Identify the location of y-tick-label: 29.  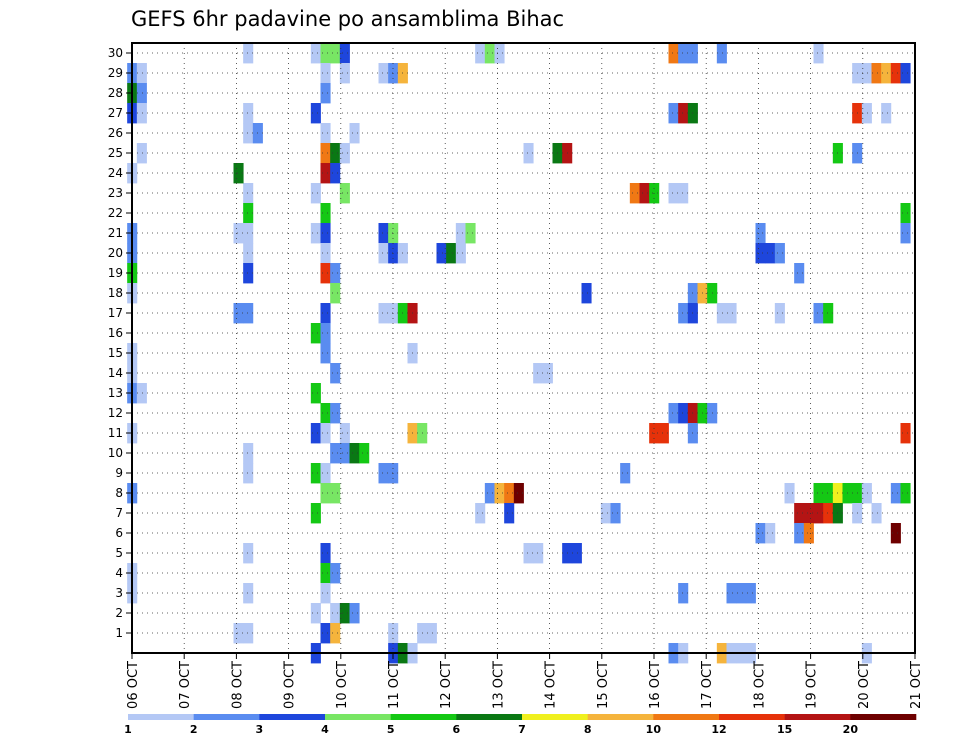
(115, 73).